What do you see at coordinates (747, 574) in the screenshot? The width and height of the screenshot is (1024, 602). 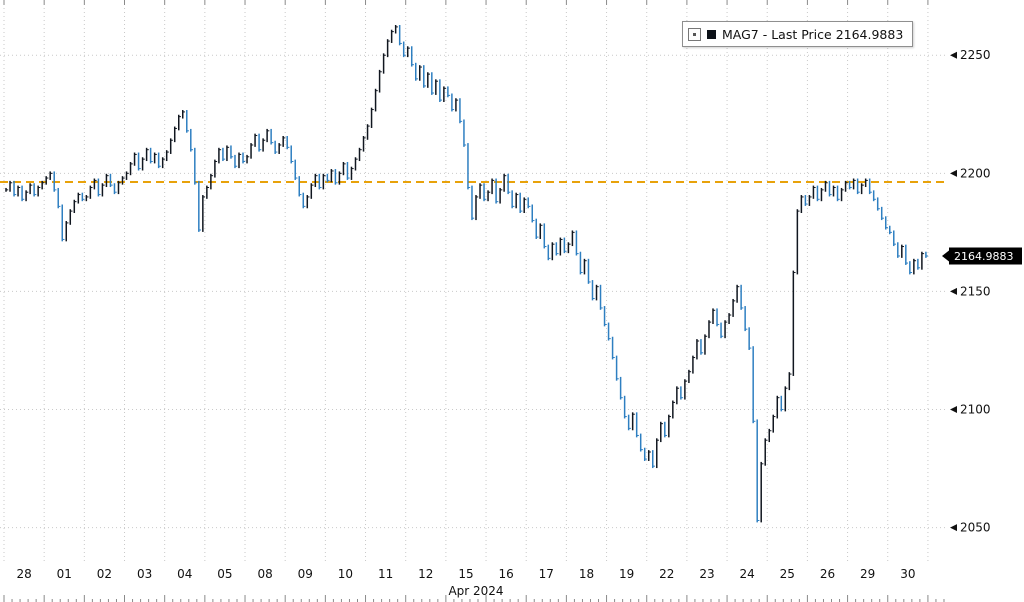 I see `svg-text: 24` at bounding box center [747, 574].